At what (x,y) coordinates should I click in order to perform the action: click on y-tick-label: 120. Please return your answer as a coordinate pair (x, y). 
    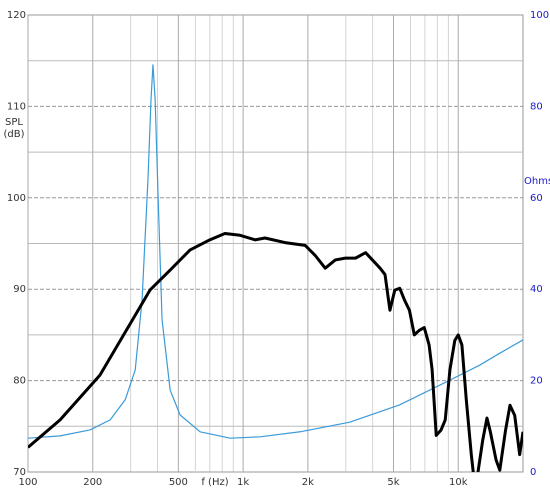
    Looking at the image, I should click on (16, 15).